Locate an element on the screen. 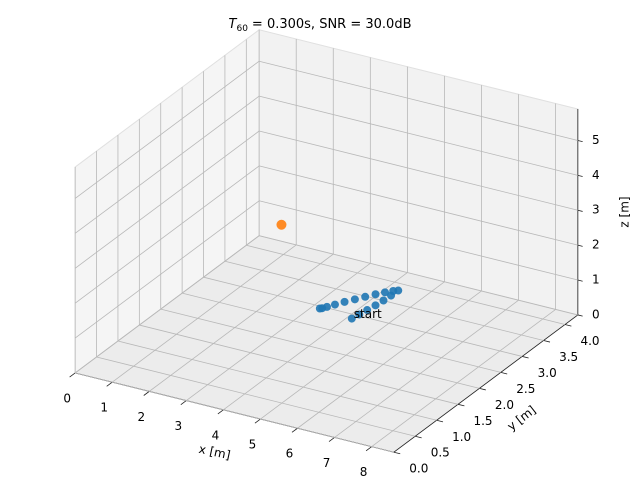 The width and height of the screenshot is (640, 480). annotation: start is located at coordinates (368, 314).